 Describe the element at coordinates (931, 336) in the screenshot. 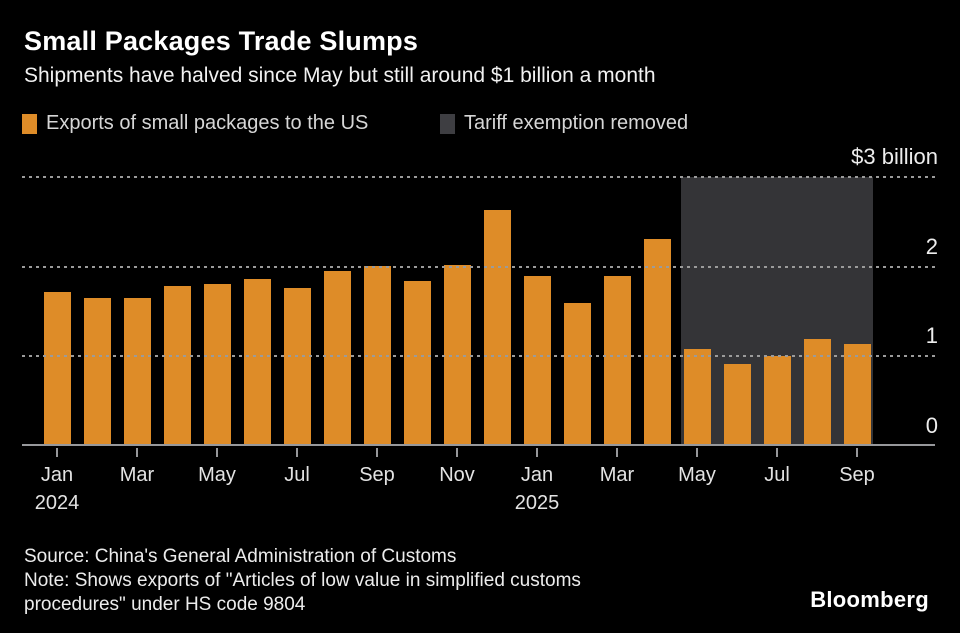

I see `y-axis-label-1: 1` at that location.